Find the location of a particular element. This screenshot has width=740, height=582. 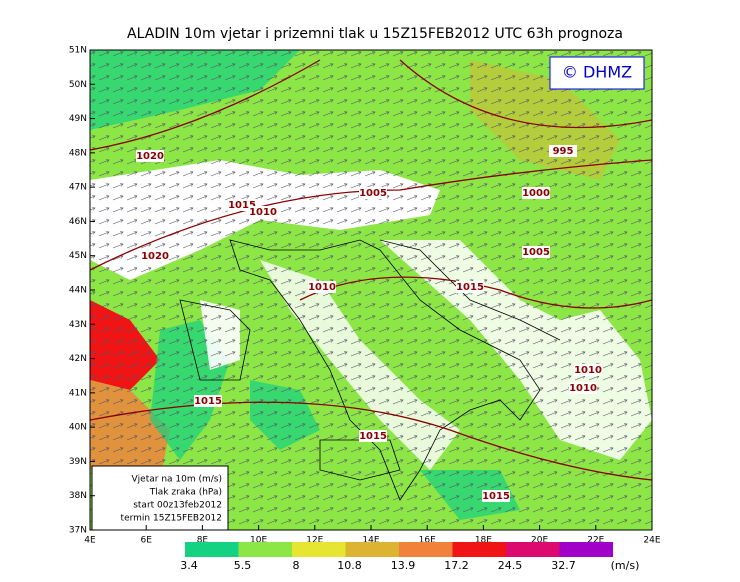

lon-label: 10E is located at coordinates (258, 541).